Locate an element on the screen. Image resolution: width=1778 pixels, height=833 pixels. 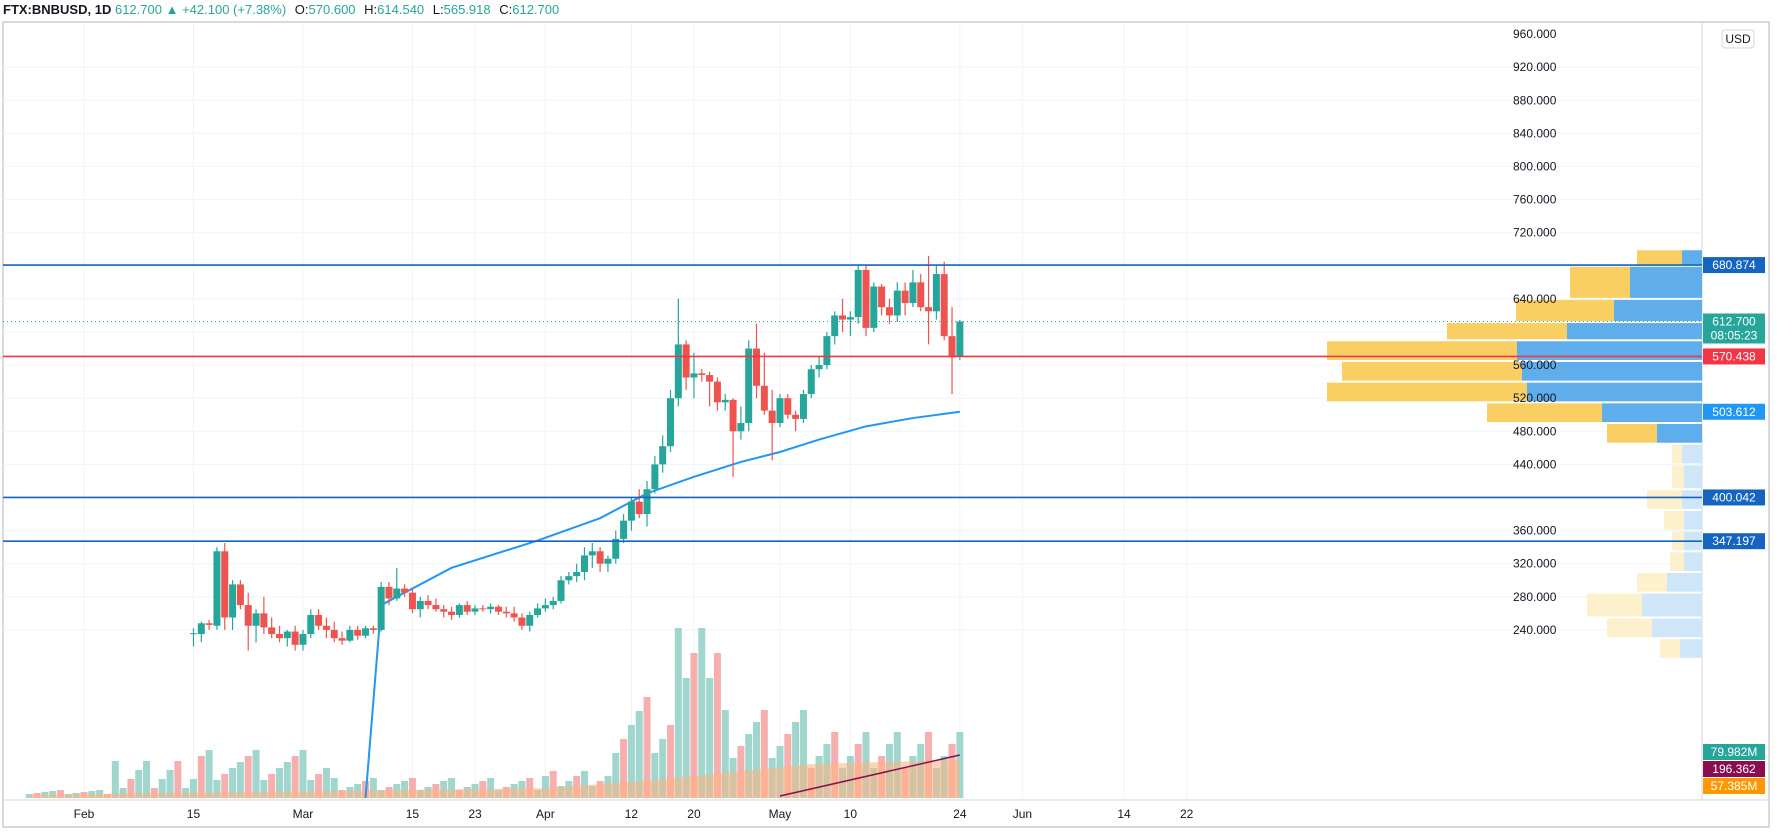
symbol-name: FTX:BNBUSD, 1D is located at coordinates (57, 9).